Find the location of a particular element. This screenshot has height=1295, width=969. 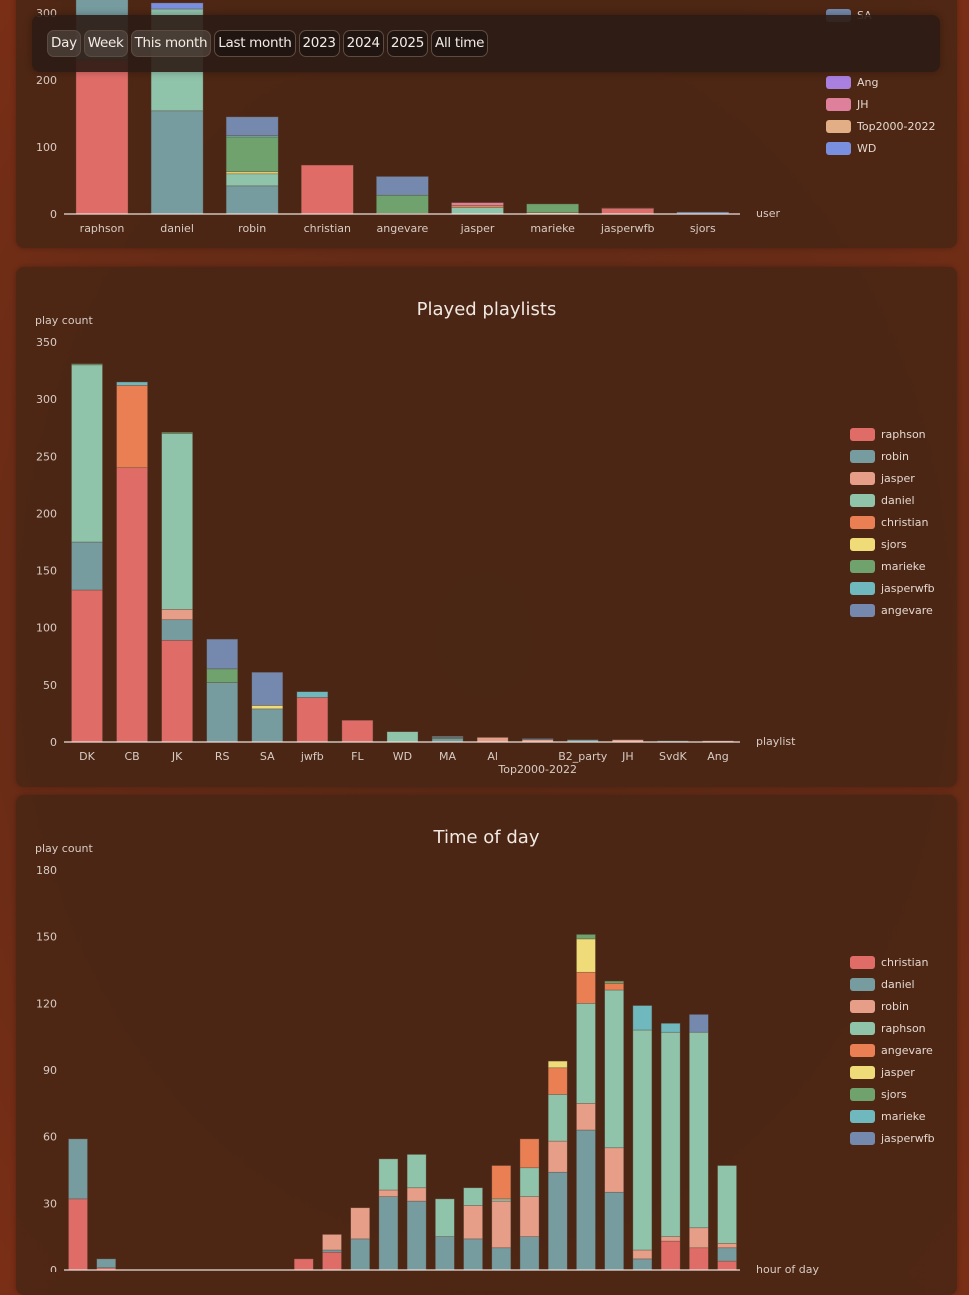

legend-label: christian is located at coordinates (905, 522).